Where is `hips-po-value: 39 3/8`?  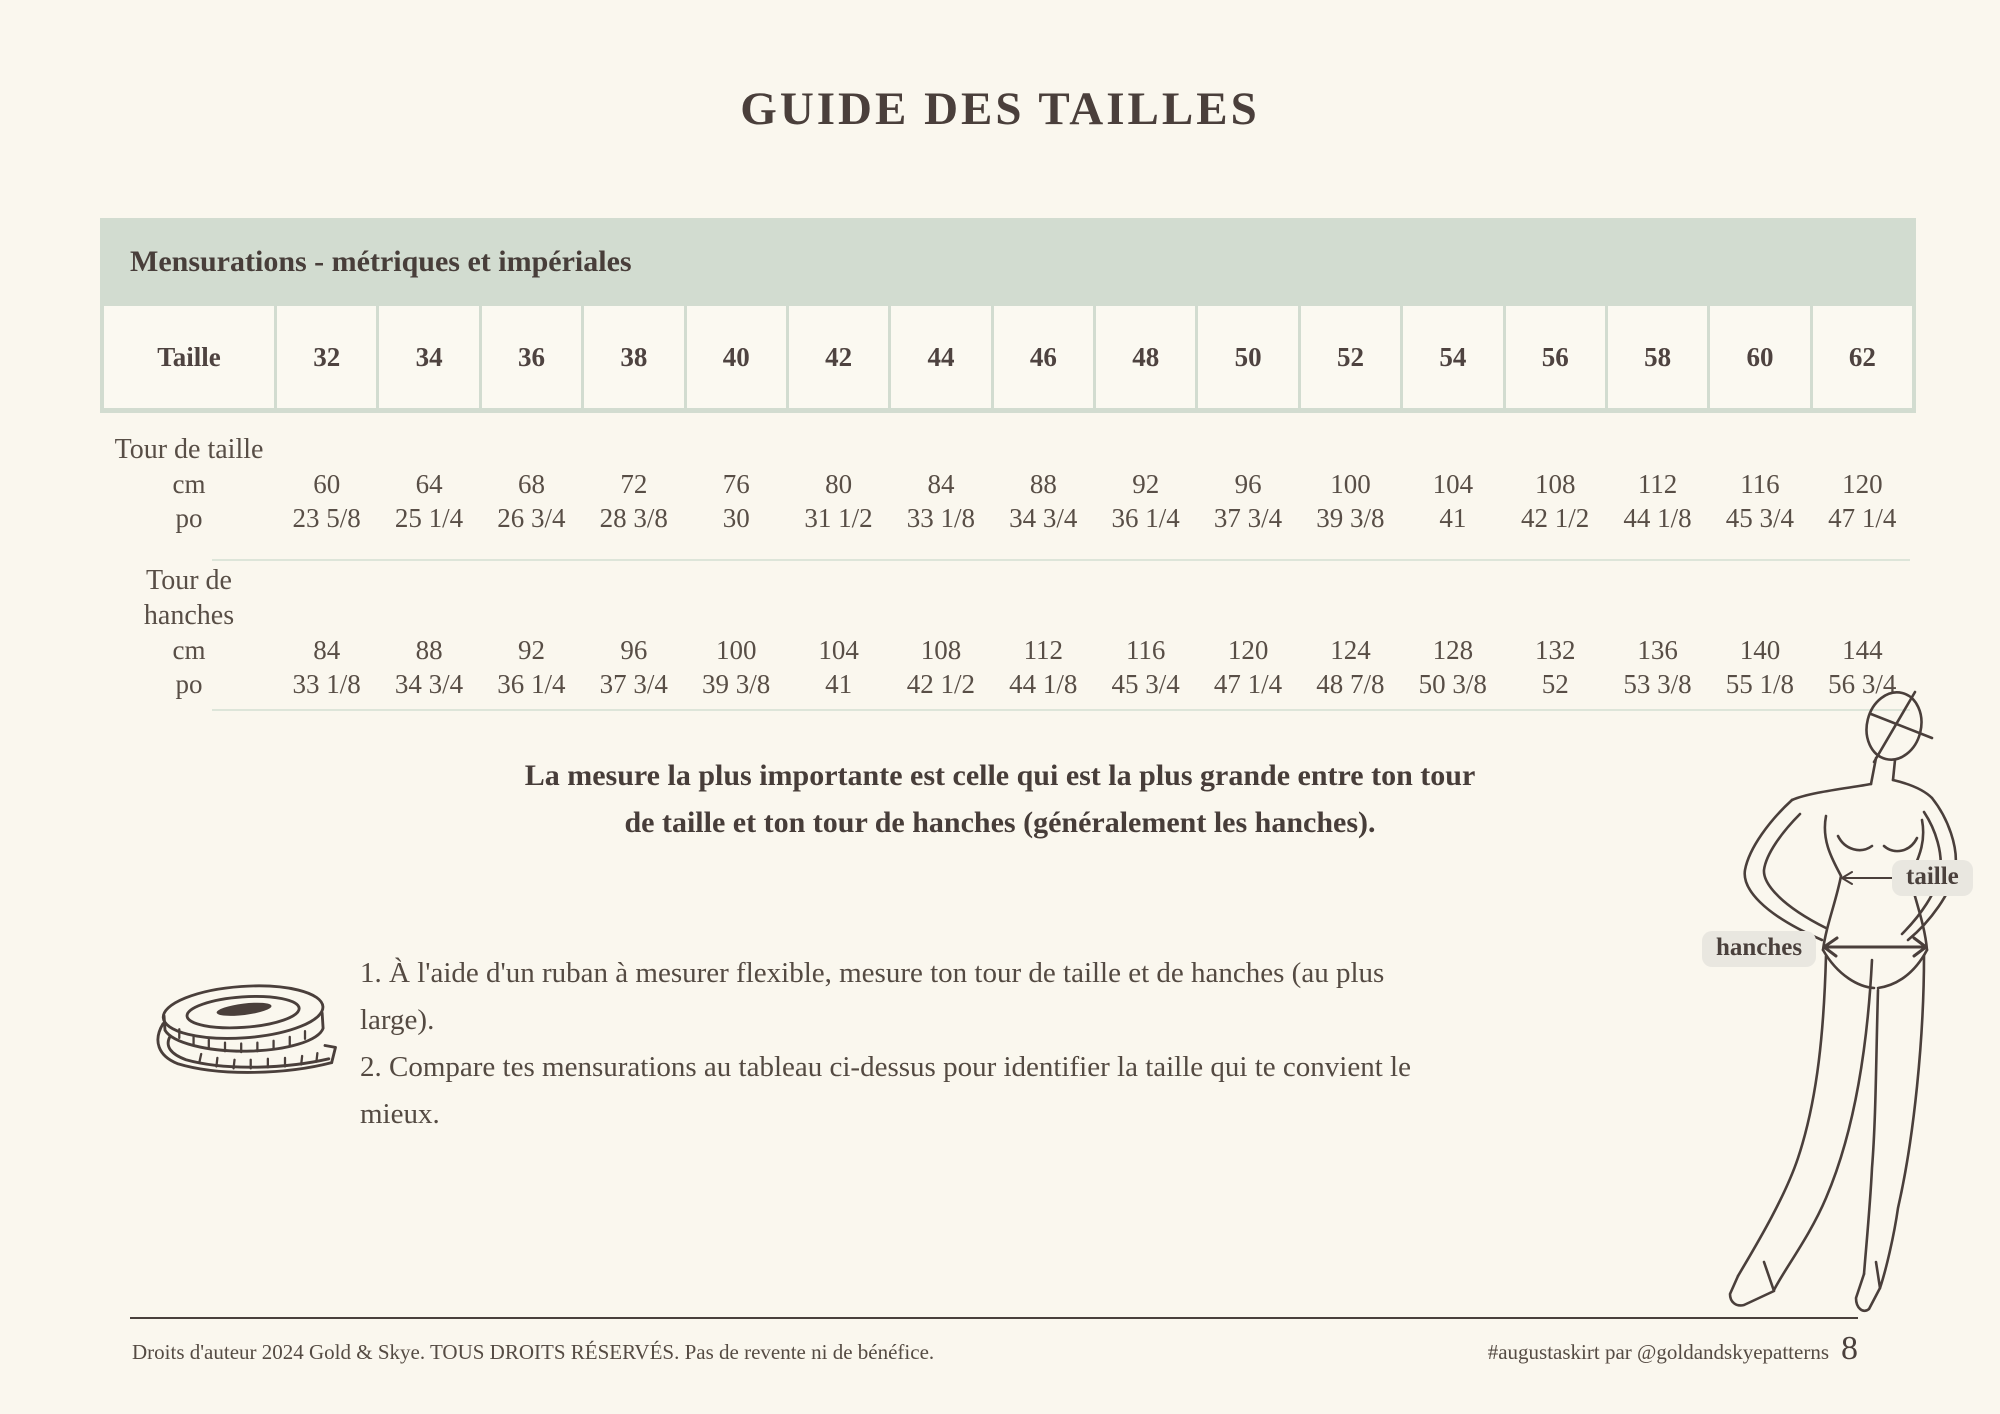 hips-po-value: 39 3/8 is located at coordinates (736, 684).